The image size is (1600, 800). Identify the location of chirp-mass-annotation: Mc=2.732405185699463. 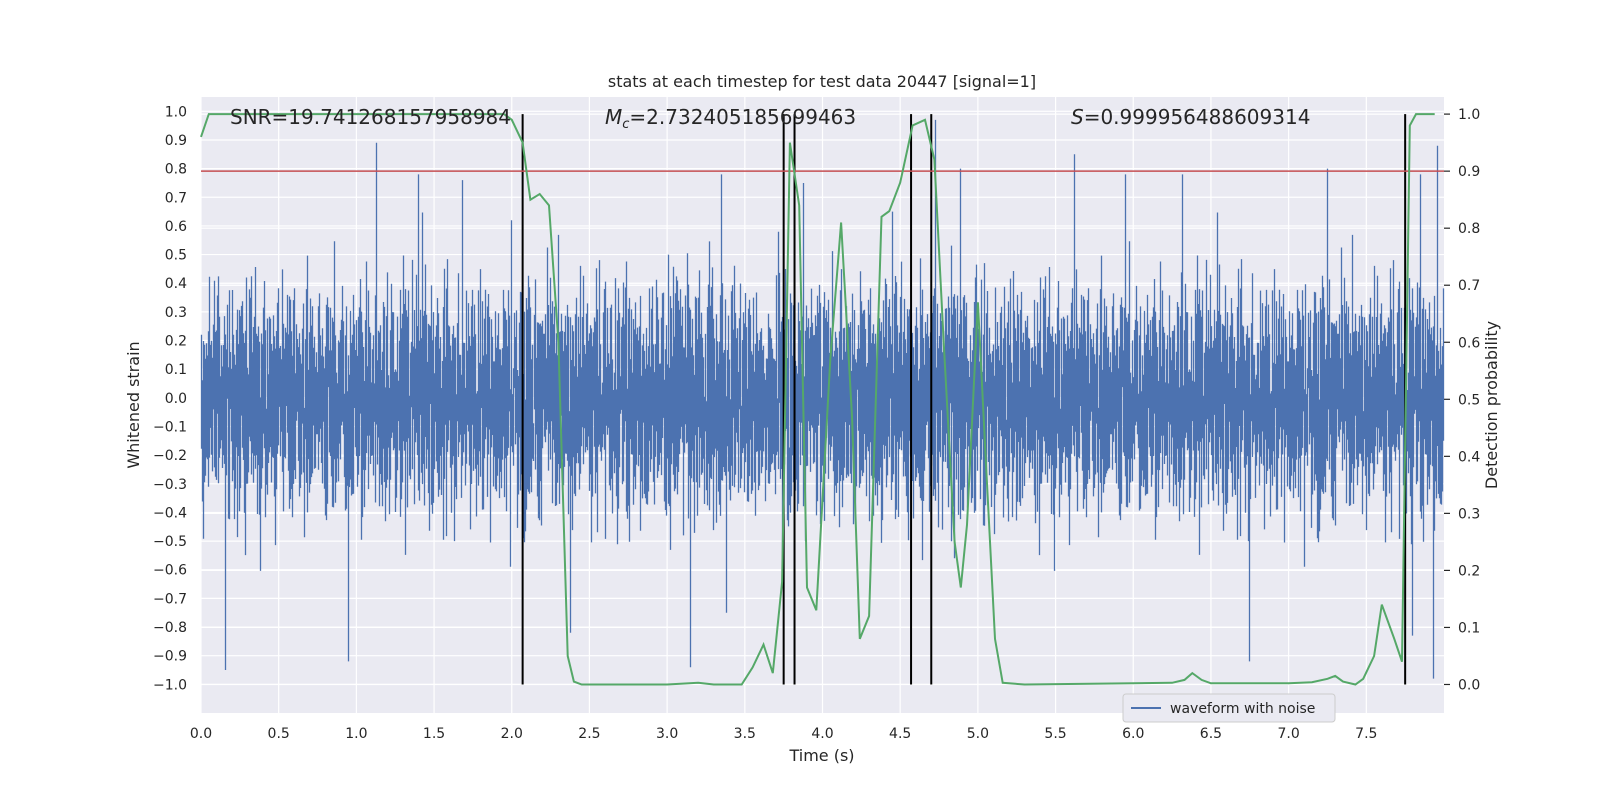
(730, 118).